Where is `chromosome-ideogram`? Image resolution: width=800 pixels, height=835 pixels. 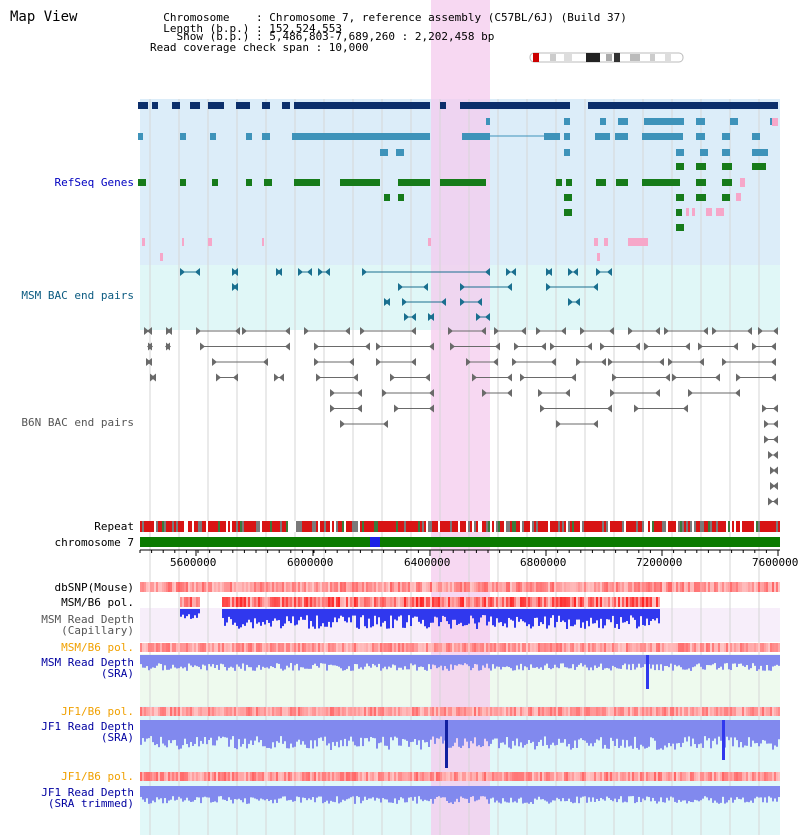
chromosome-ideogram is located at coordinates (606, 57).